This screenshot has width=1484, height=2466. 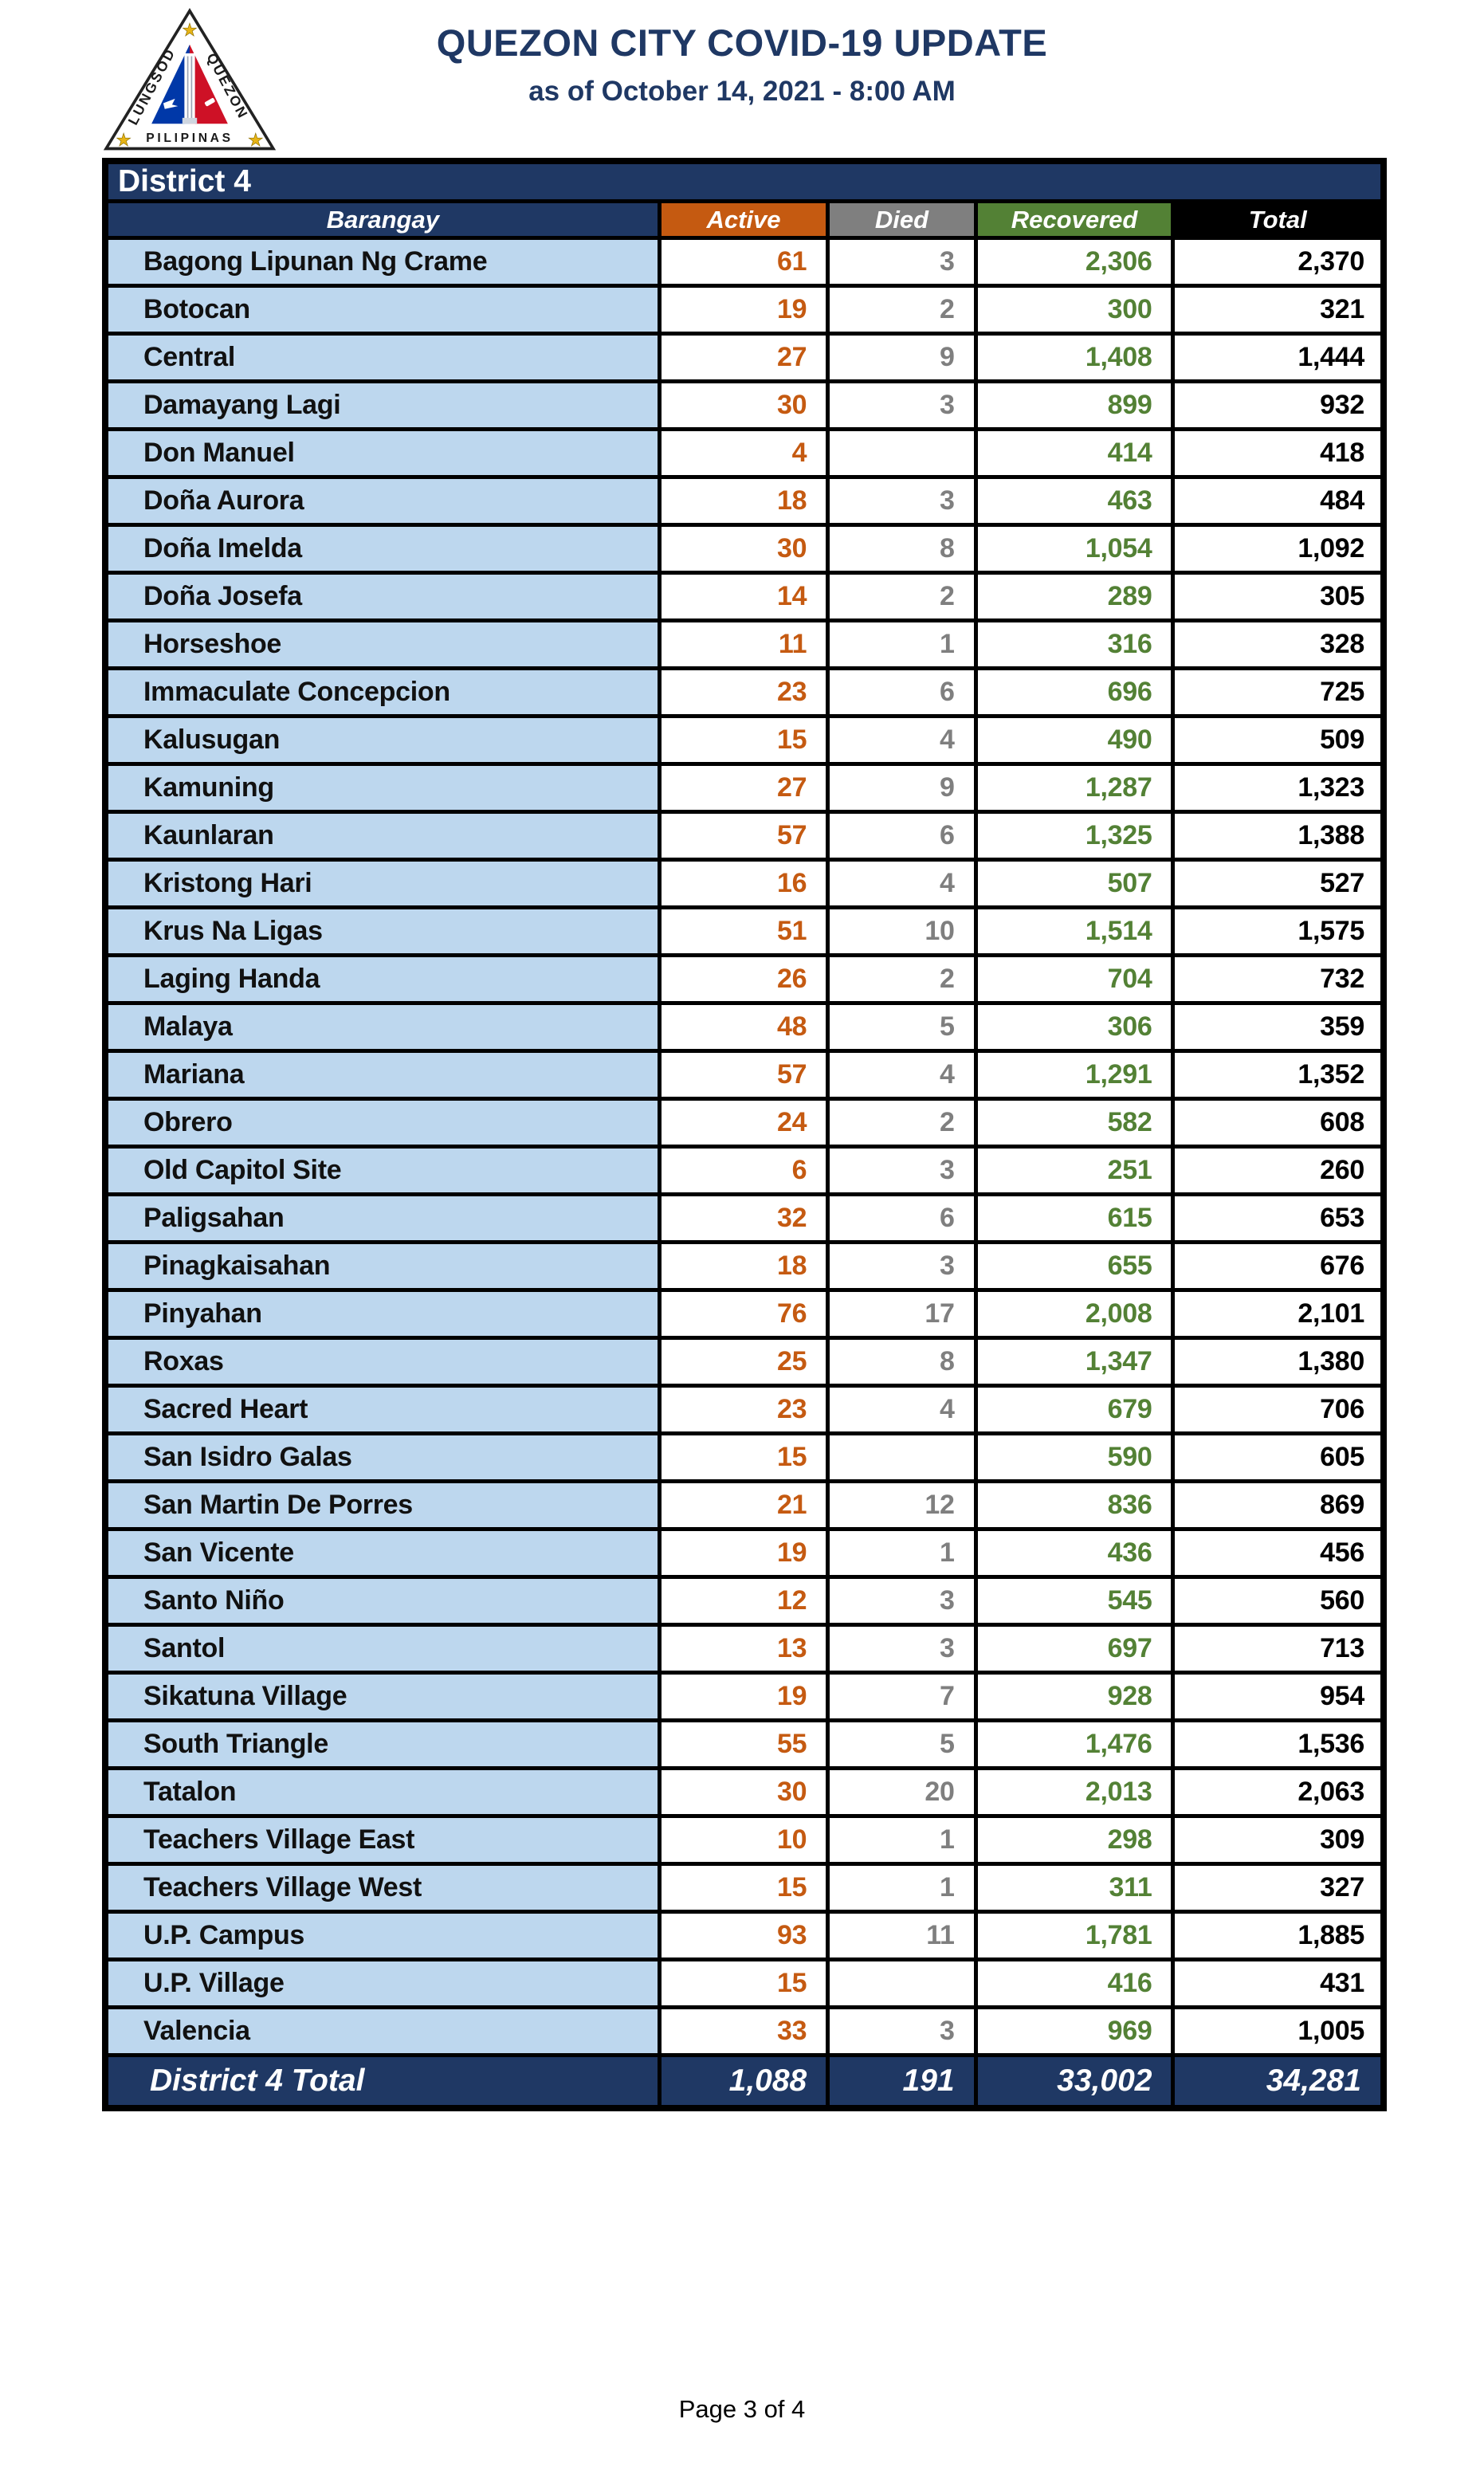 I want to click on active-count-cell: 26, so click(x=743, y=979).